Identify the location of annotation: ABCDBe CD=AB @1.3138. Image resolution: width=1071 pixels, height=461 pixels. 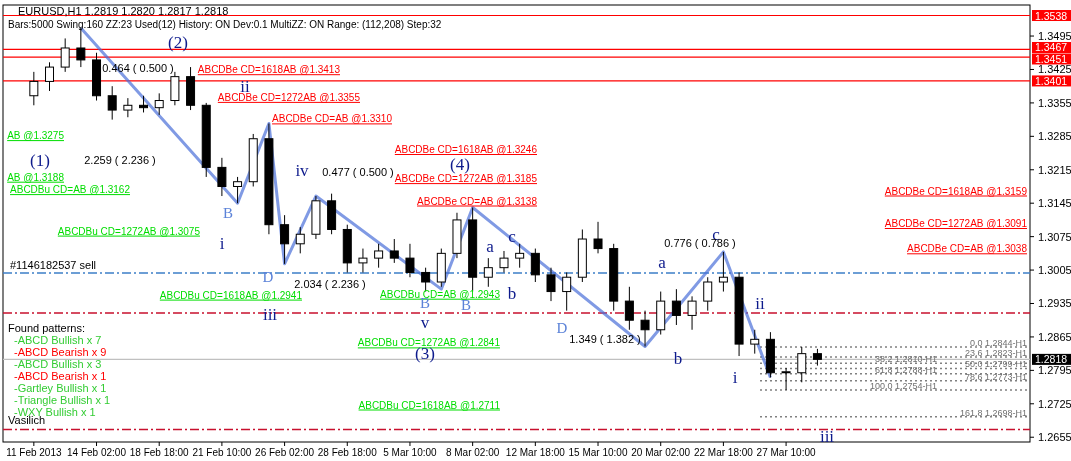
(477, 201).